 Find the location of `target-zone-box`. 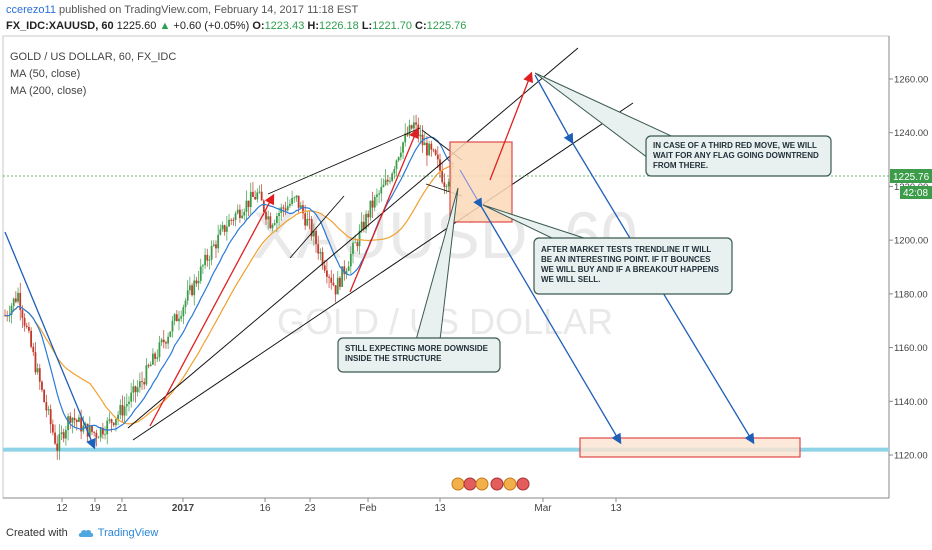

target-zone-box is located at coordinates (690, 447).